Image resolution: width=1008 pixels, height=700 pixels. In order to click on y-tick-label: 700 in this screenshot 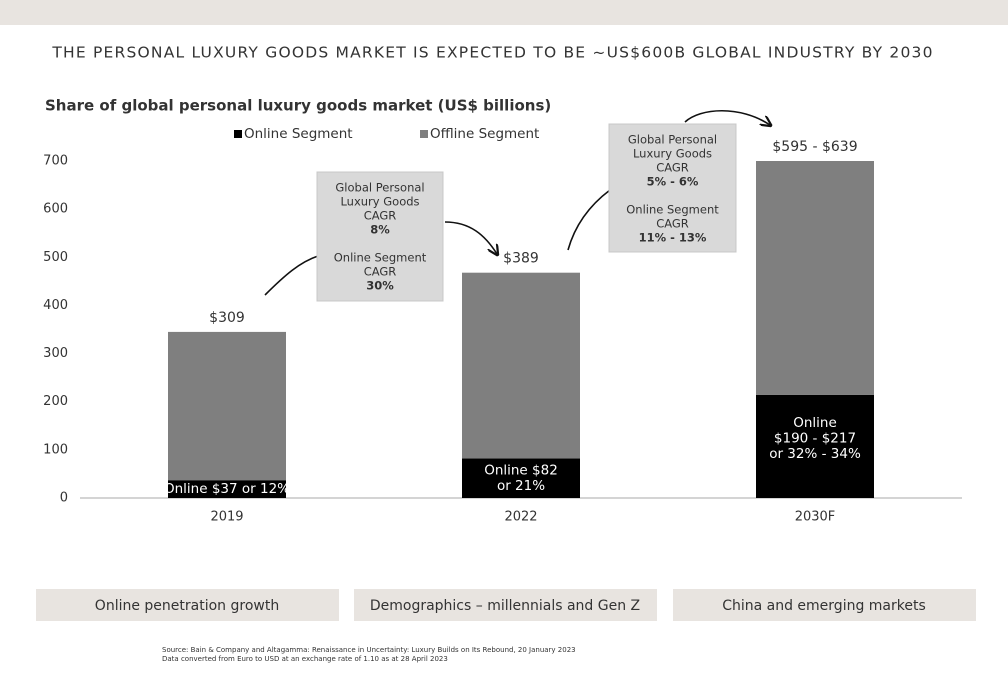, I will do `click(55, 161)`.